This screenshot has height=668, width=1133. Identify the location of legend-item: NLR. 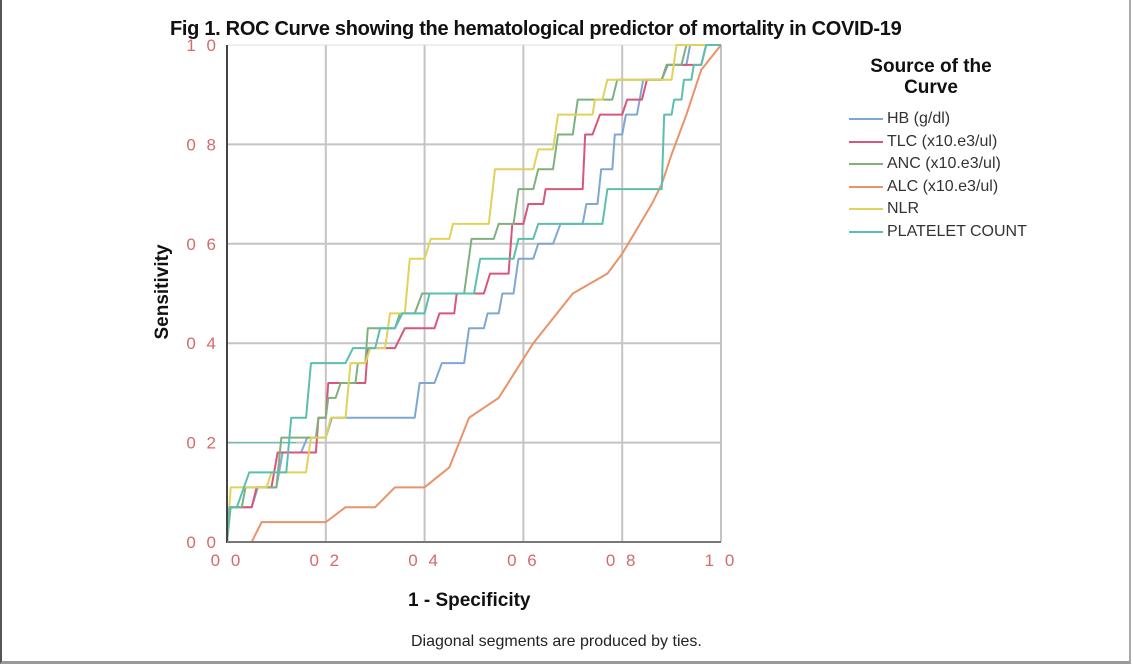
(938, 209).